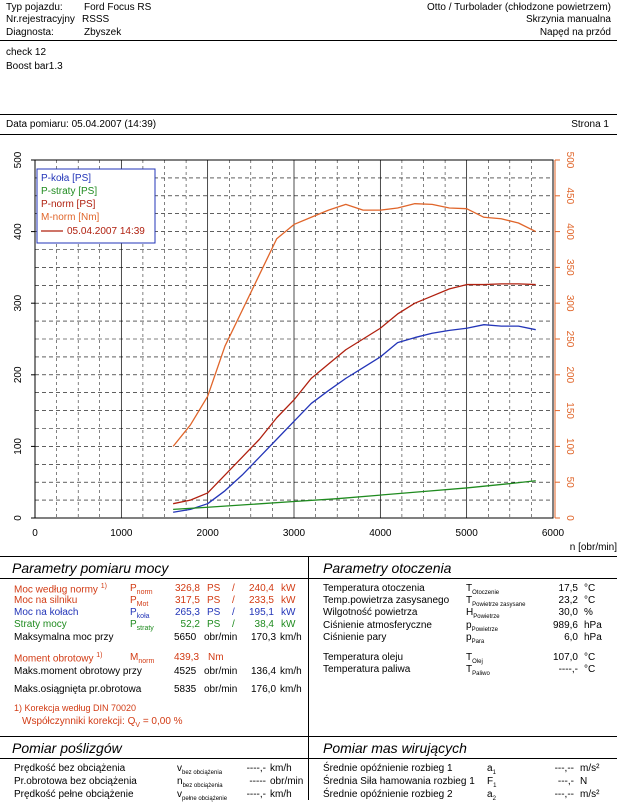  I want to click on vehicle-value: Ford Focus RS, so click(118, 7).